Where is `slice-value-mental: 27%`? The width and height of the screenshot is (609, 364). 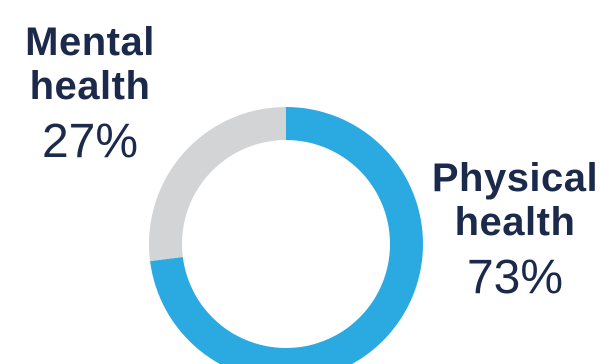
slice-value-mental: 27% is located at coordinates (90, 141).